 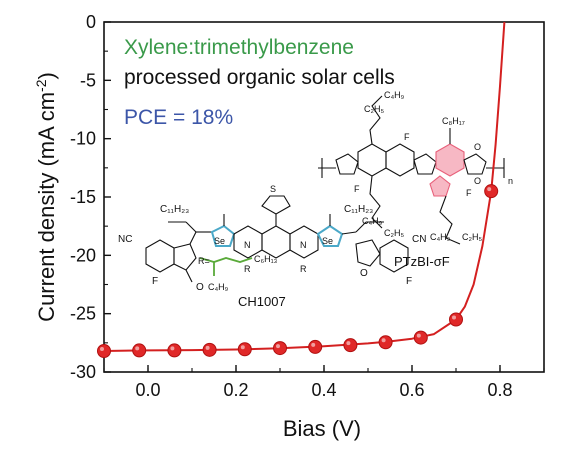 I want to click on x-tick-label: 0.2, so click(x=235, y=390).